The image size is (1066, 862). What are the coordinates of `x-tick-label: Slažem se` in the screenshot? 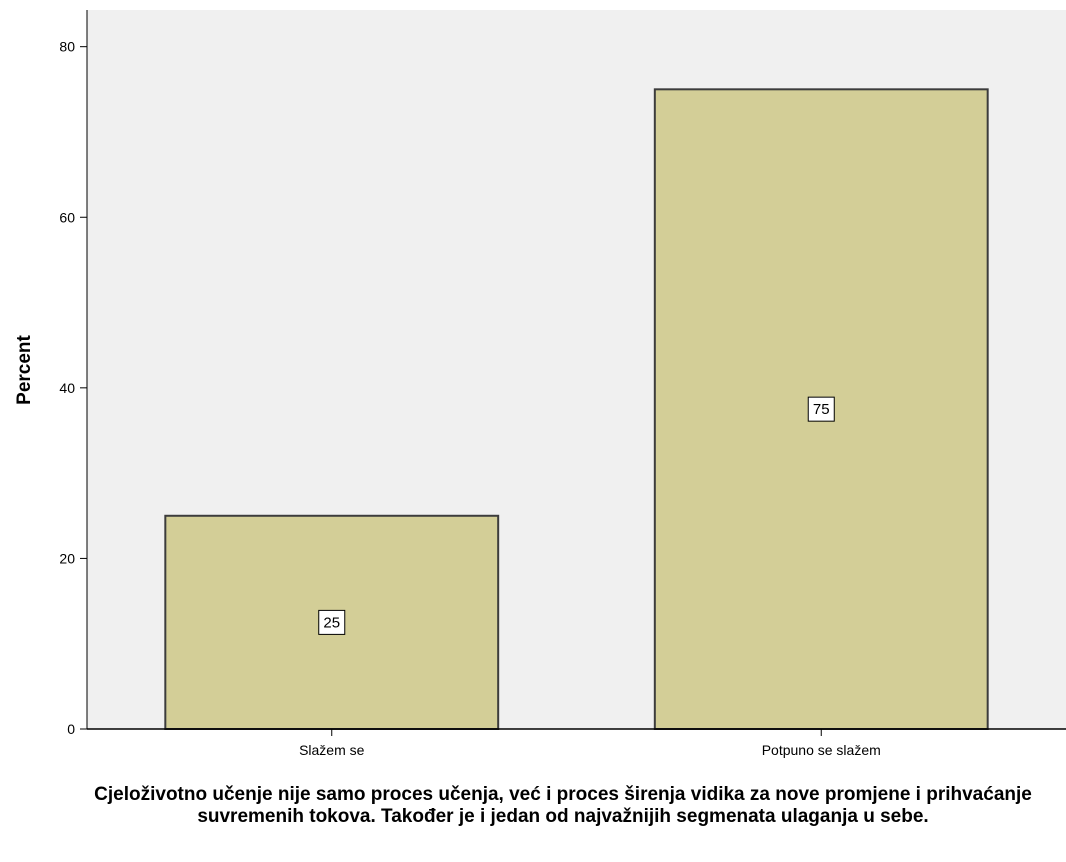 It's located at (332, 750).